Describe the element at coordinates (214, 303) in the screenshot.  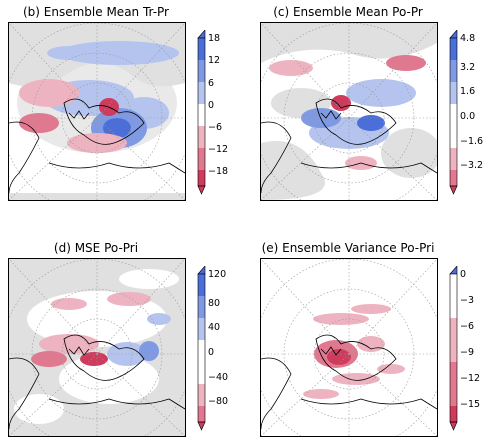
I see `tick-label-d-1: 80` at that location.